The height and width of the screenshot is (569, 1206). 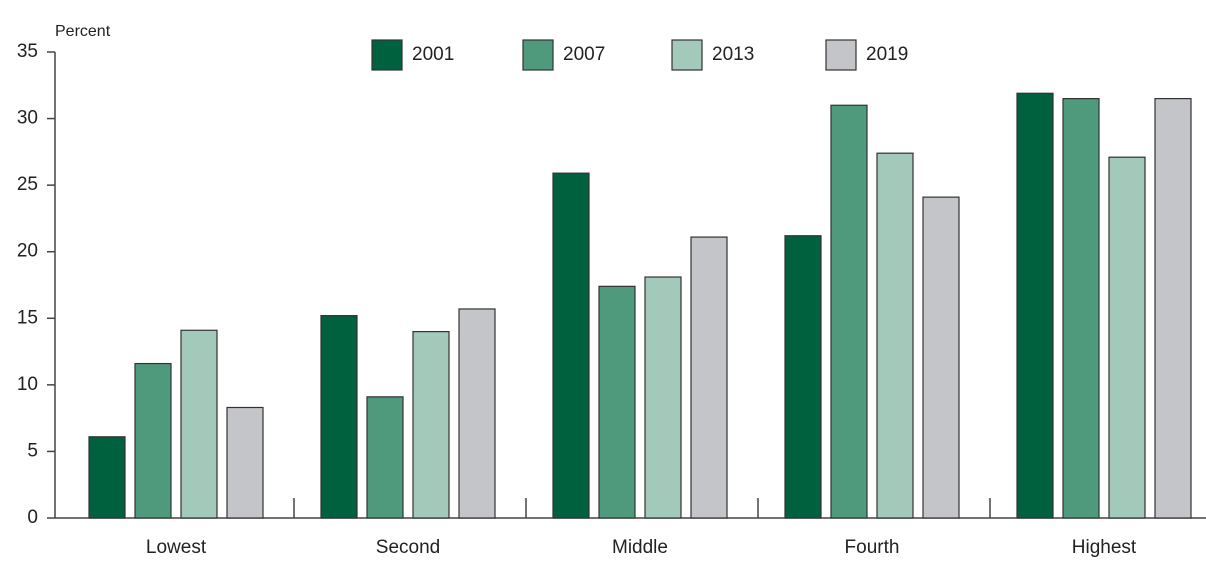 What do you see at coordinates (32, 450) in the screenshot?
I see `y-tick-label: 5` at bounding box center [32, 450].